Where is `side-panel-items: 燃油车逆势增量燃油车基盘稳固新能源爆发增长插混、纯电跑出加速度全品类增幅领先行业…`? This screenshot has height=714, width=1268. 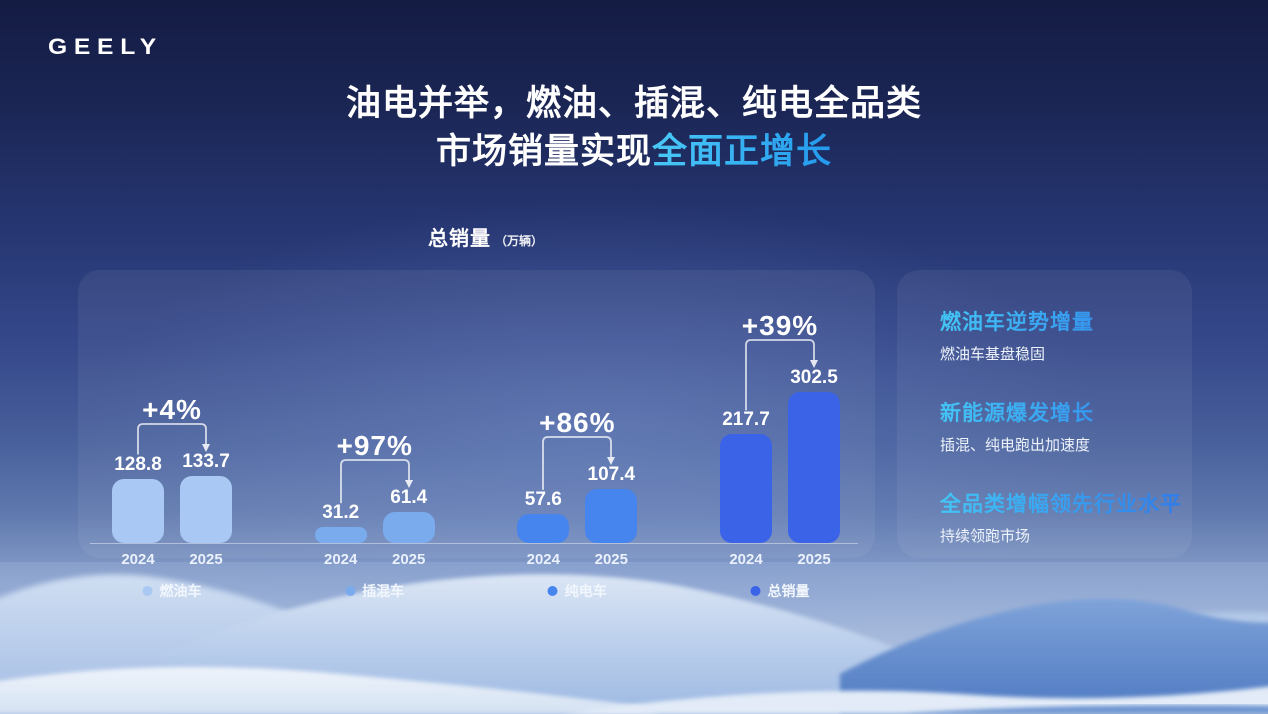 side-panel-items: 燃油车逆势增量燃油车基盘稳固新能源爆发增长插混、纯电跑出加速度全品类增幅领先行业… is located at coordinates (1061, 426).